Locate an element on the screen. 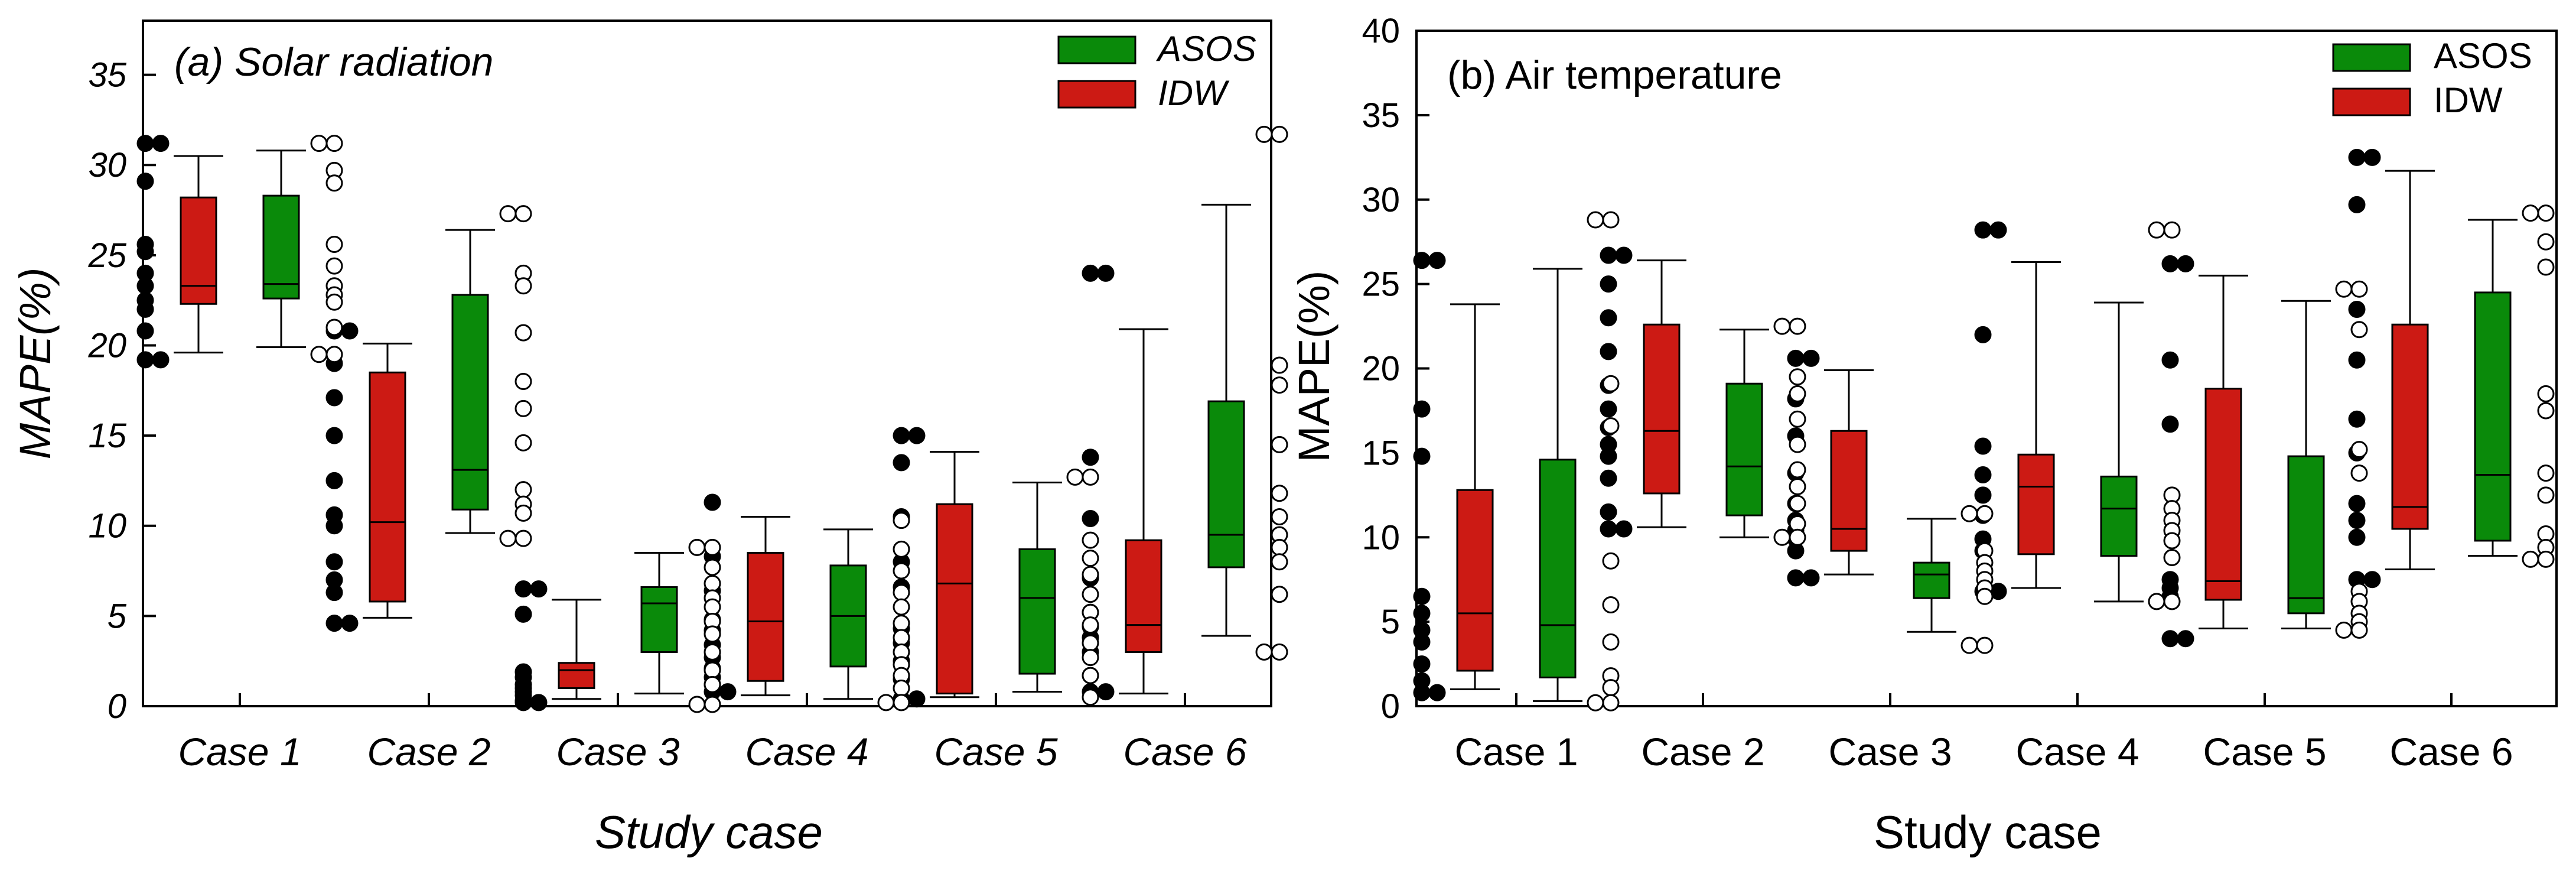 The height and width of the screenshot is (874, 2576). y-tick-label: 5 is located at coordinates (117, 616).